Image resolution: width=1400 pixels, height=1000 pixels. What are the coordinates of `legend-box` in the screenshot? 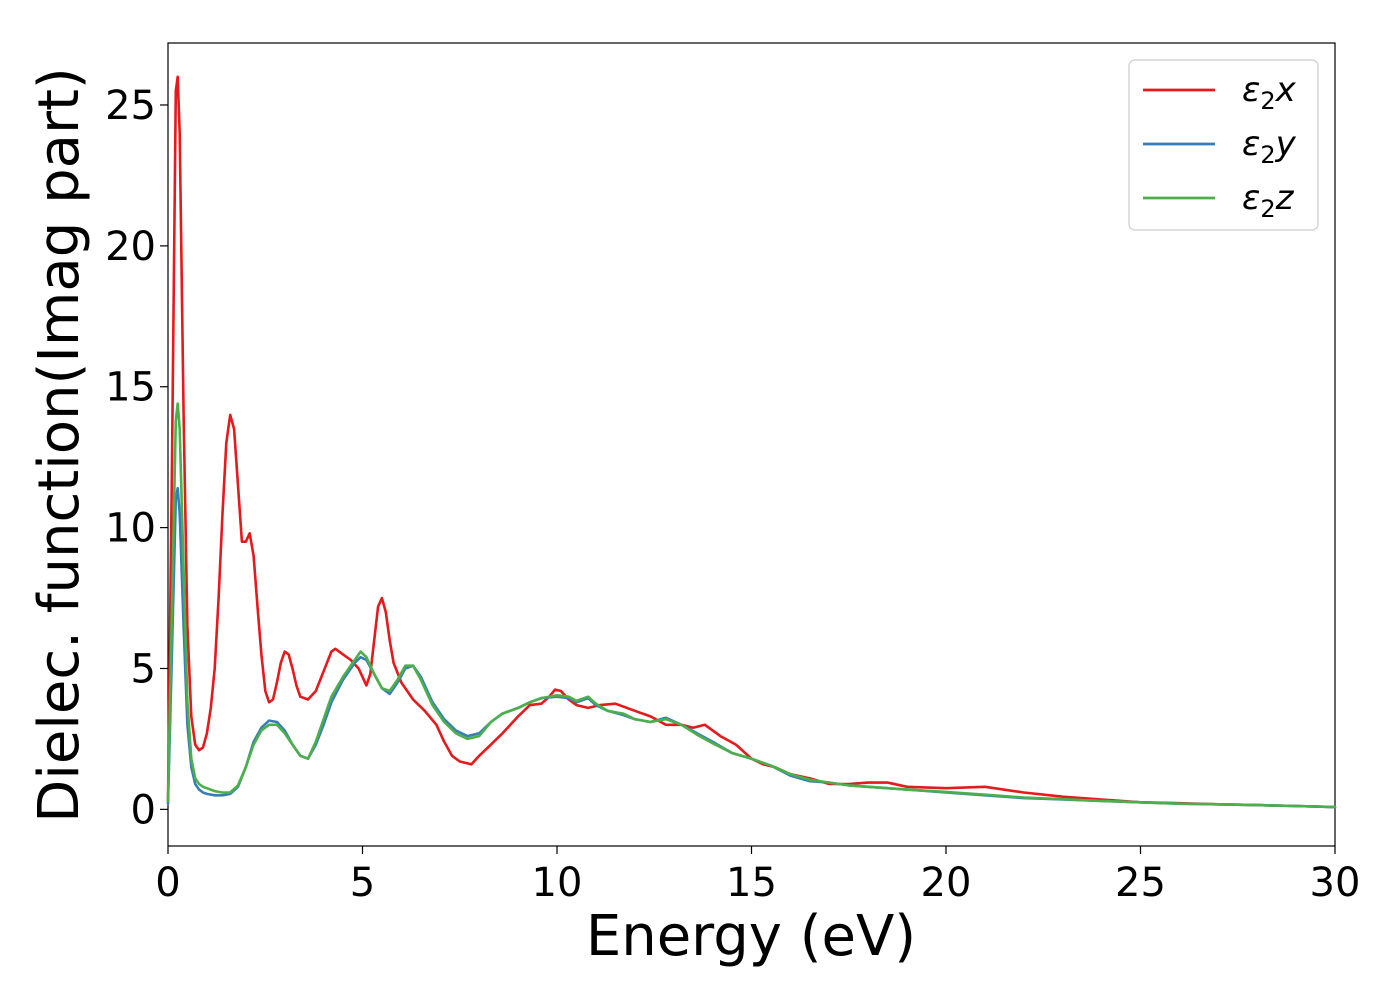 It's located at (1223, 145).